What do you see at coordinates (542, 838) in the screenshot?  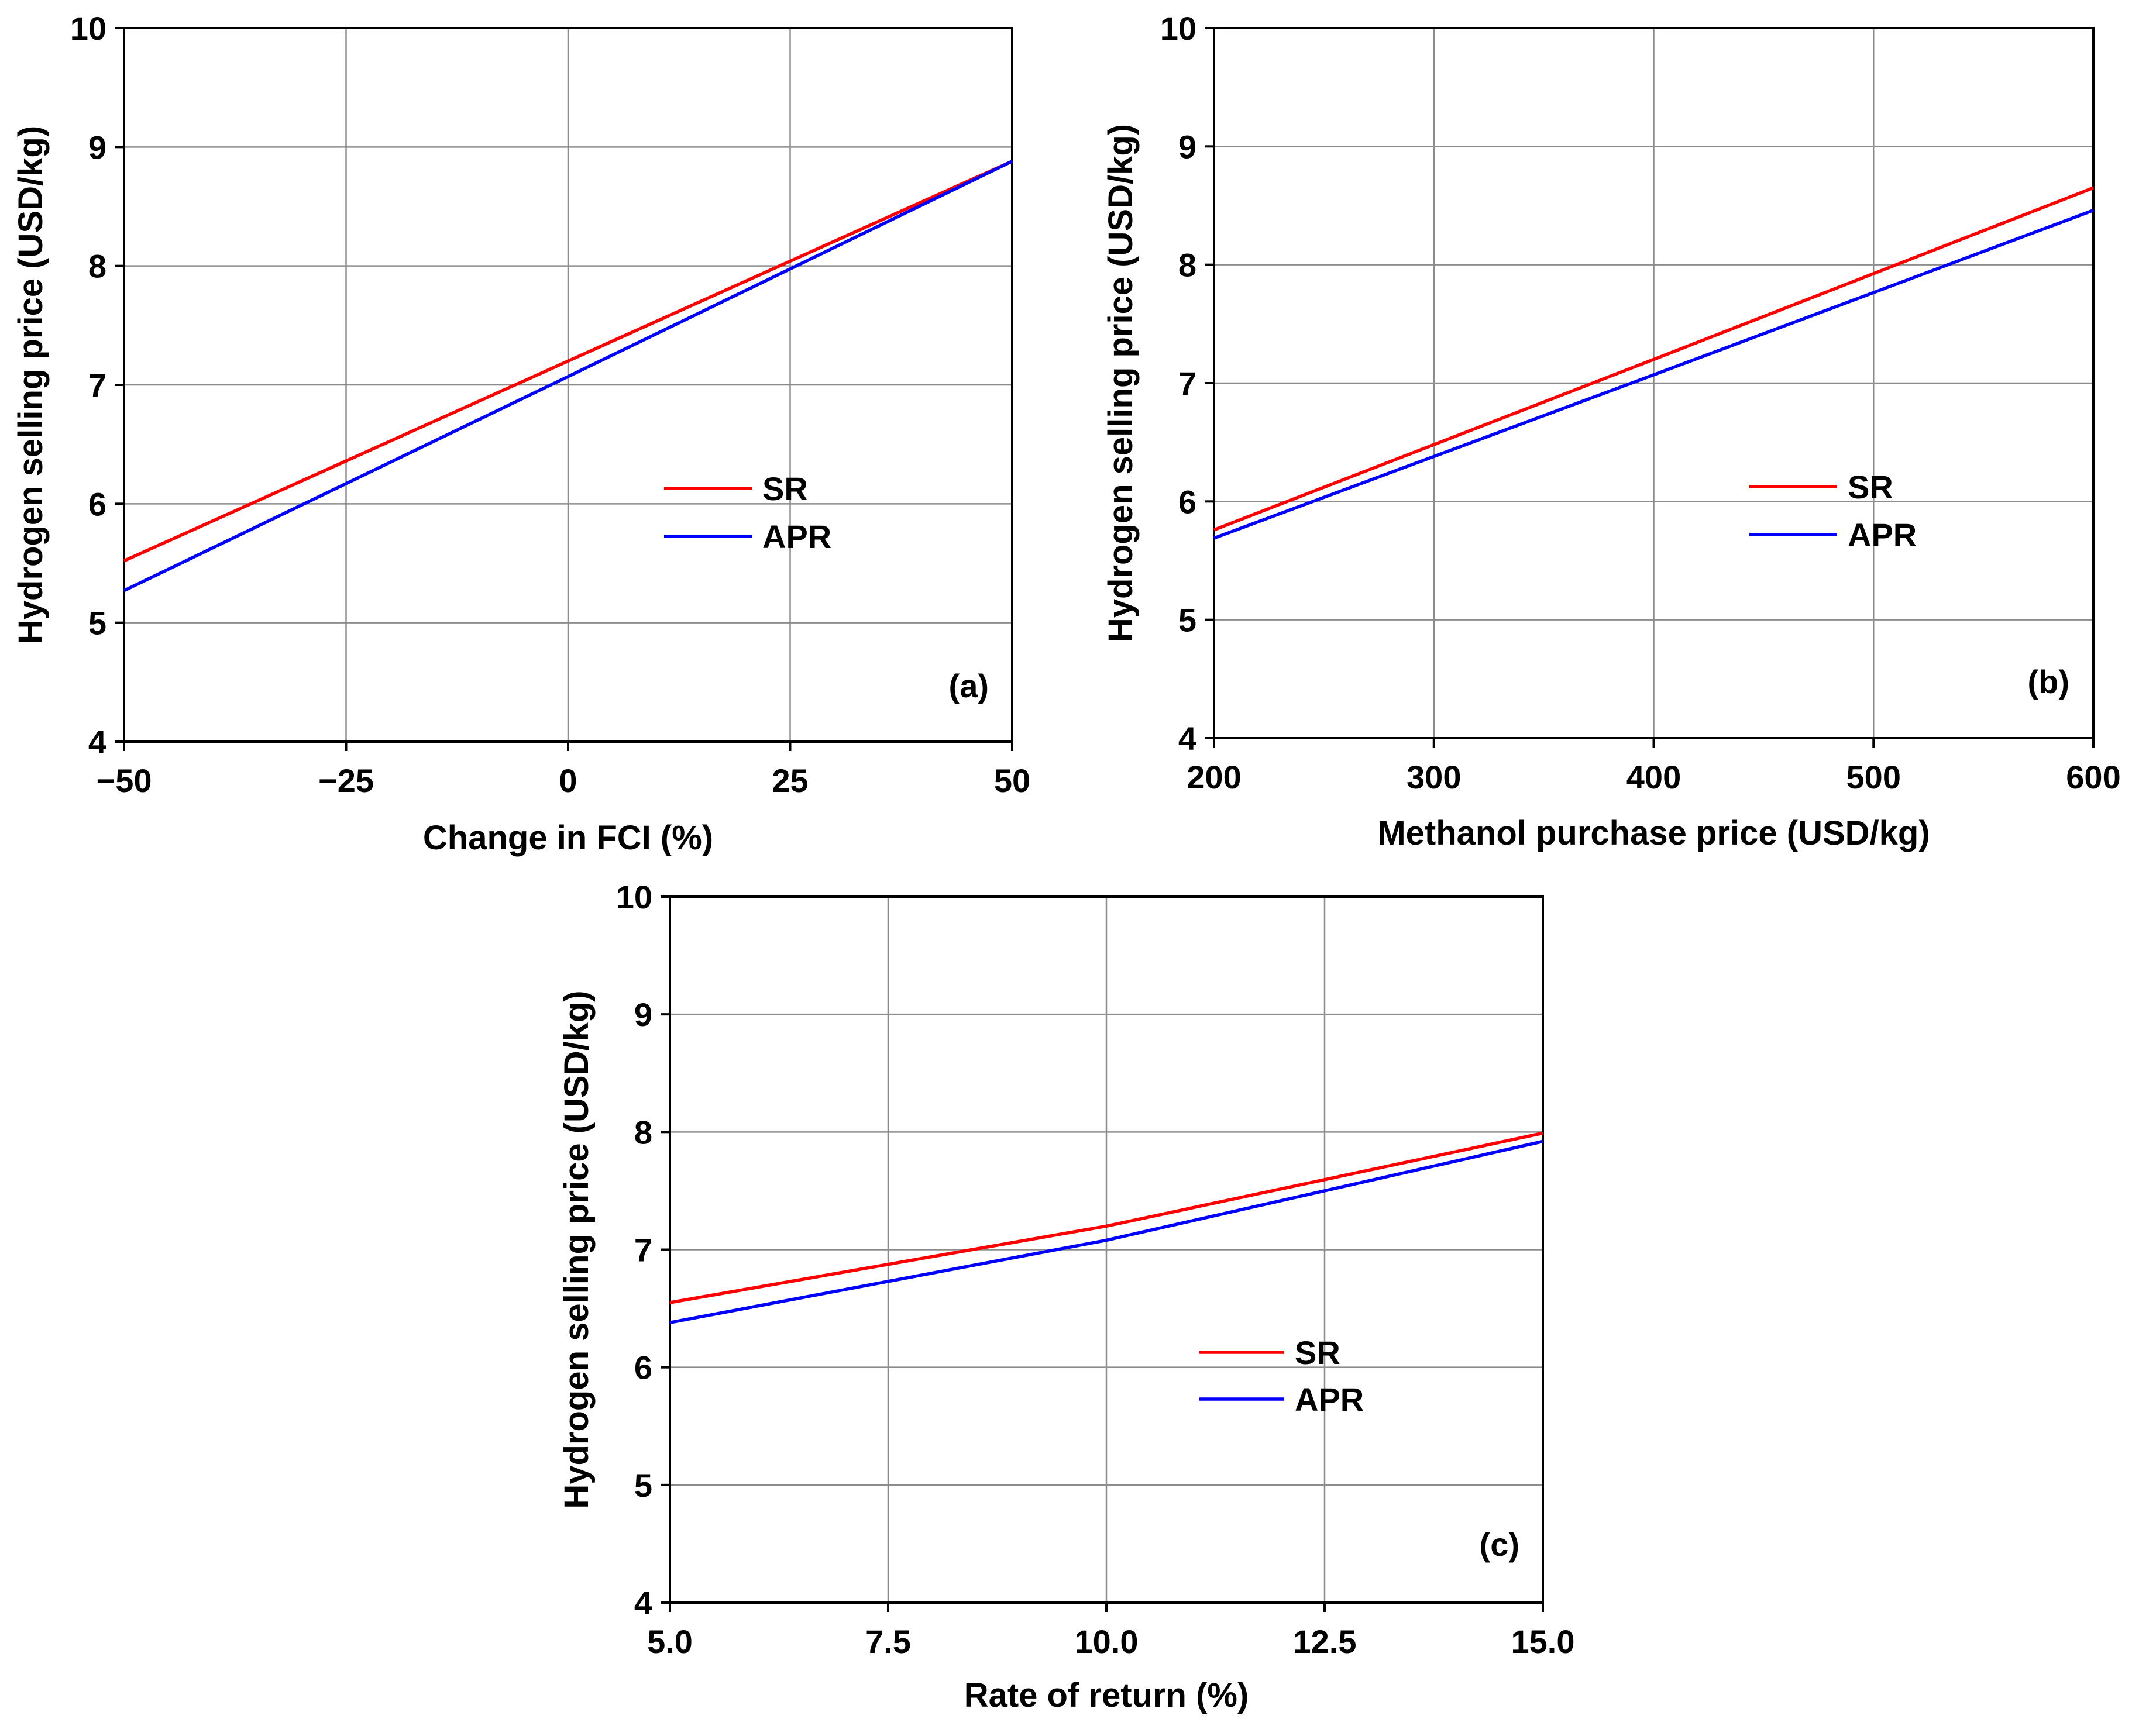 I see `x-axis-title-main: Change in FCI` at bounding box center [542, 838].